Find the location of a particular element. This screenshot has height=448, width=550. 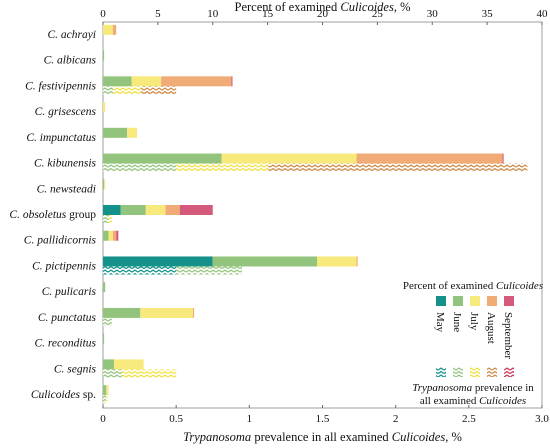

legend-swatch-september is located at coordinates (509, 301).